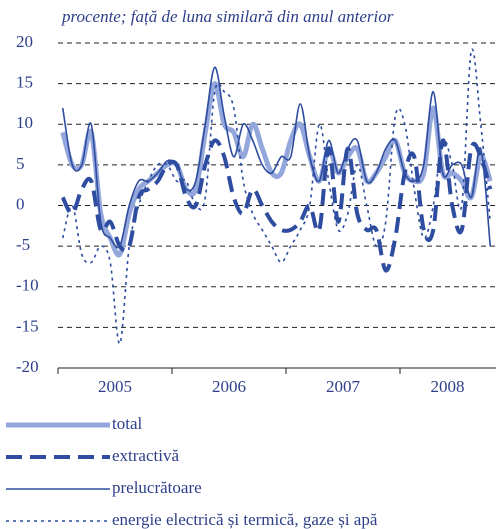 The height and width of the screenshot is (529, 496). What do you see at coordinates (24, 122) in the screenshot?
I see `y-tick-label: 10` at bounding box center [24, 122].